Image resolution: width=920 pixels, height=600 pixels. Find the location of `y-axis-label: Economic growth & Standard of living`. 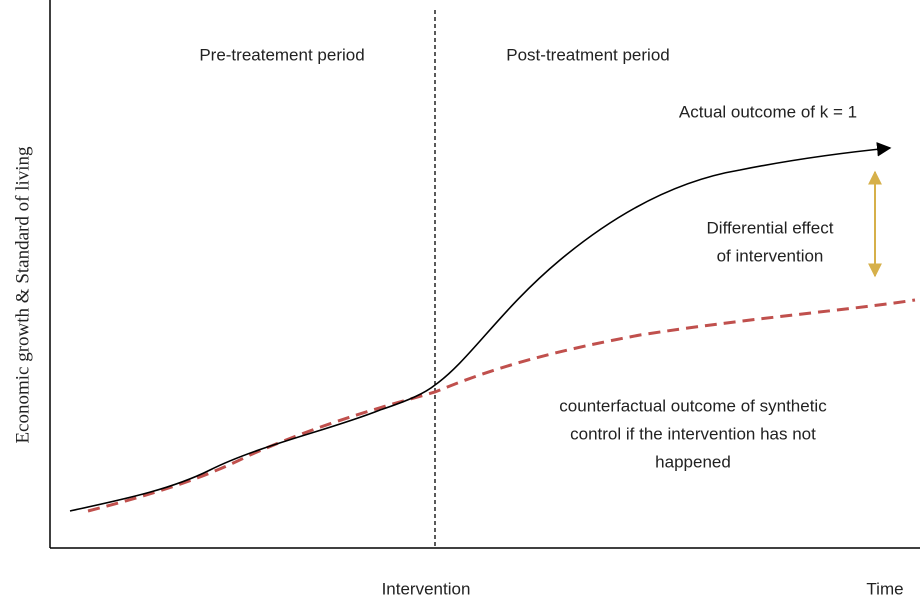

y-axis-label: Economic growth & Standard of living is located at coordinates (22, 295).